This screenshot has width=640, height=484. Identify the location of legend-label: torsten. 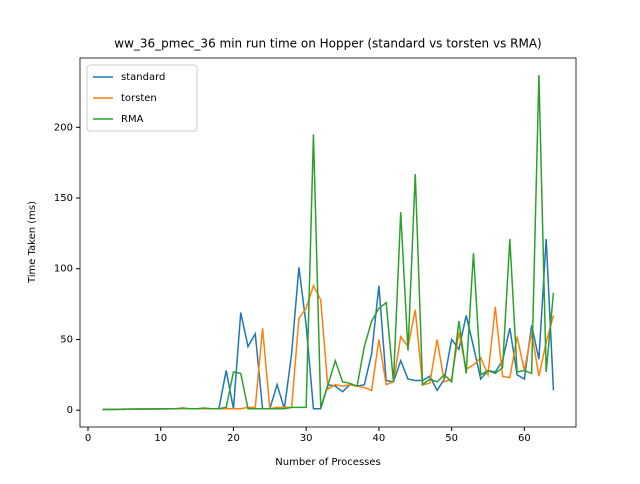
(139, 98).